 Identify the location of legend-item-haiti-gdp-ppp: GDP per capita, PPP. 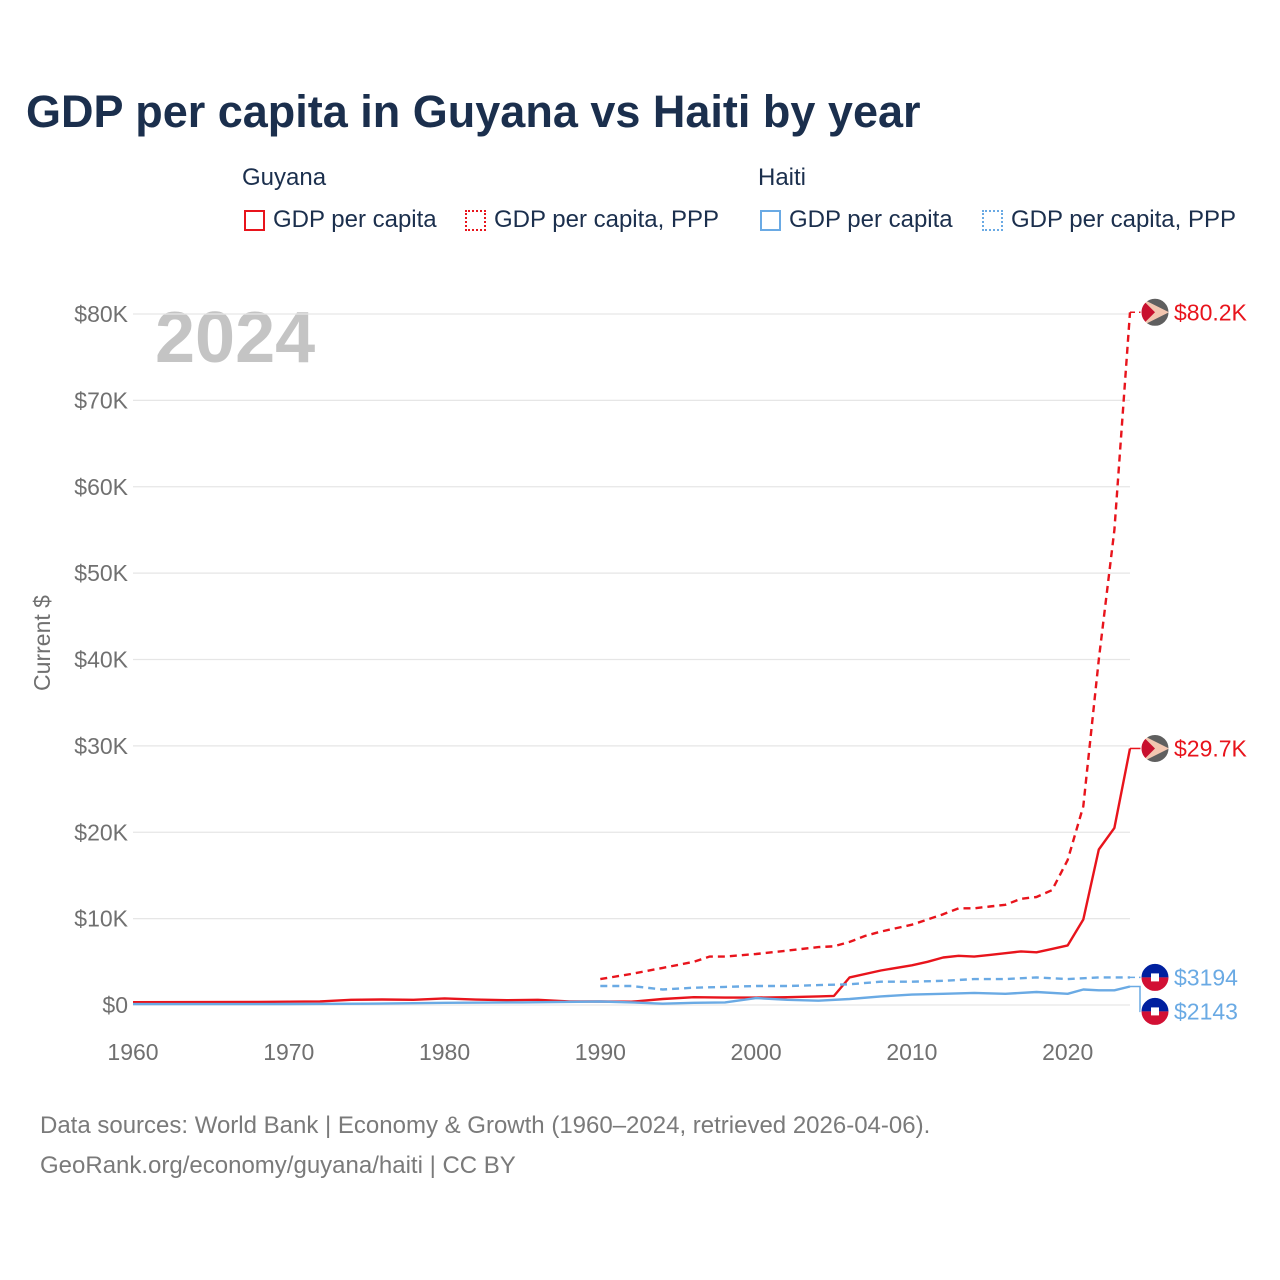
(1109, 220).